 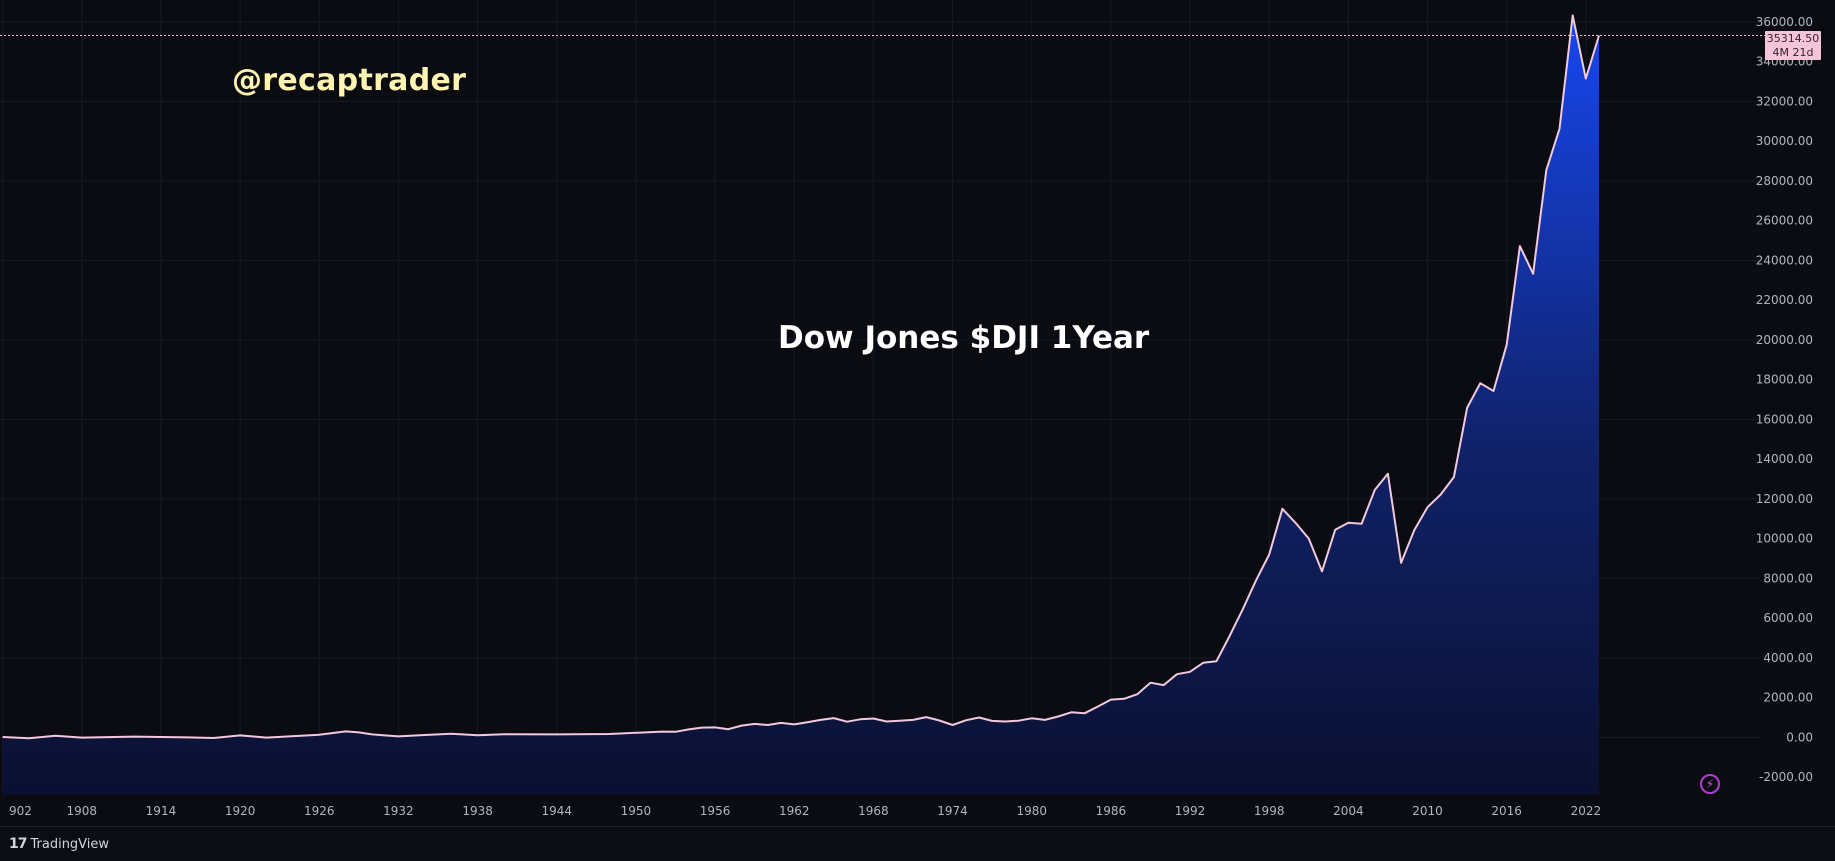 What do you see at coordinates (1111, 811) in the screenshot?
I see `x-tick-label: 1986` at bounding box center [1111, 811].